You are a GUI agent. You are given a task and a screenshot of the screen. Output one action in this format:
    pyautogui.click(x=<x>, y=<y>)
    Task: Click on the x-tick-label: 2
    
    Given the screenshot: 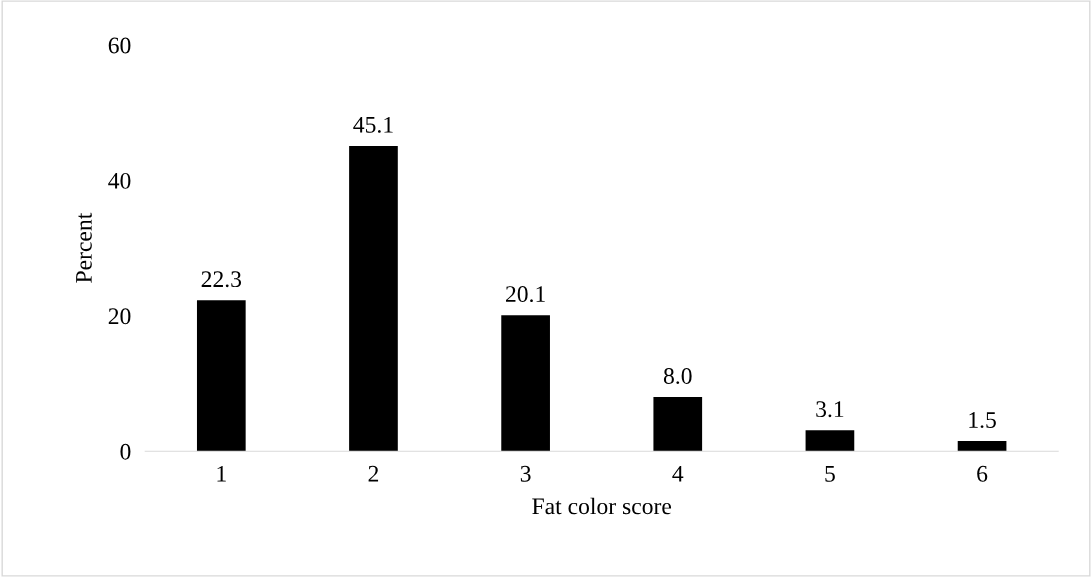 What is the action you would take?
    pyautogui.click(x=373, y=473)
    